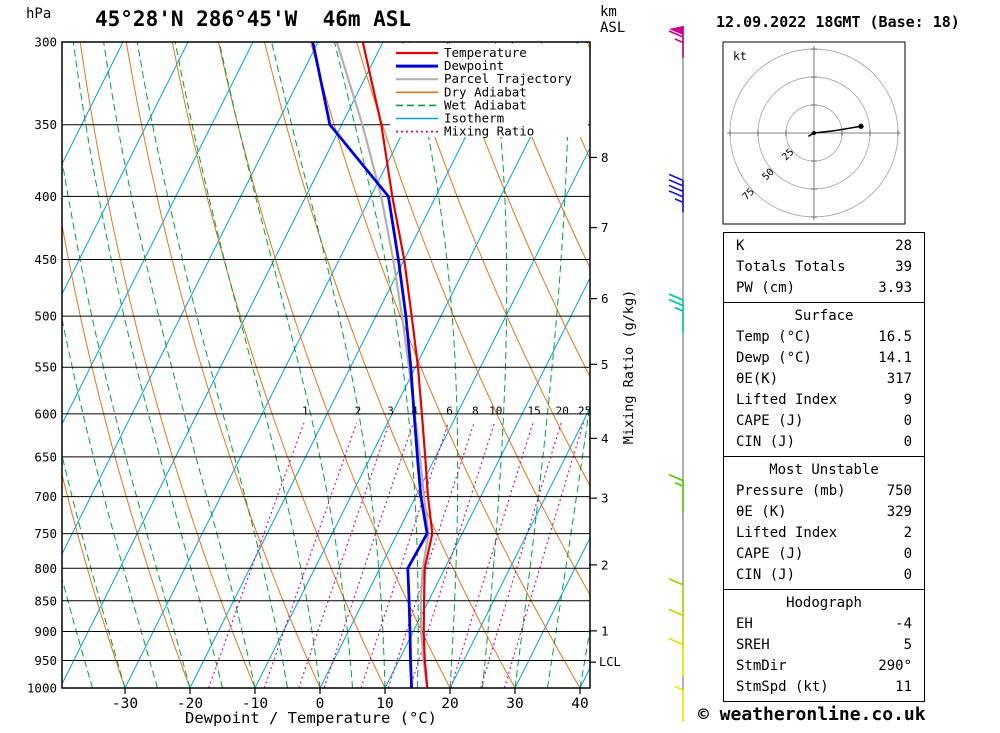  What do you see at coordinates (895, 358) in the screenshot?
I see `row-value: 14.1` at bounding box center [895, 358].